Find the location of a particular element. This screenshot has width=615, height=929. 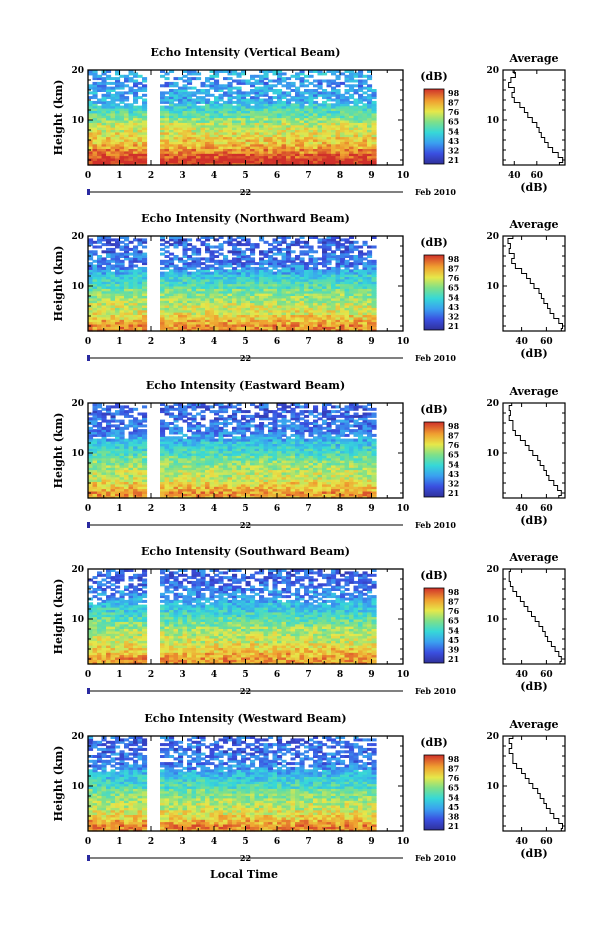

average-x-label: (dB) is located at coordinates (533, 187).